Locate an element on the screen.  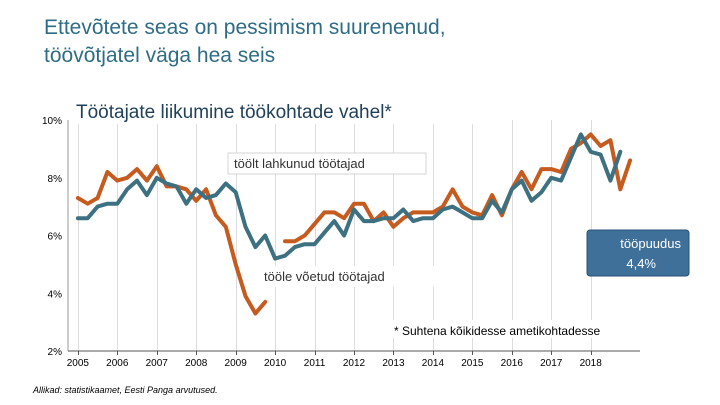
x-tick-label: 2014 is located at coordinates (433, 363).